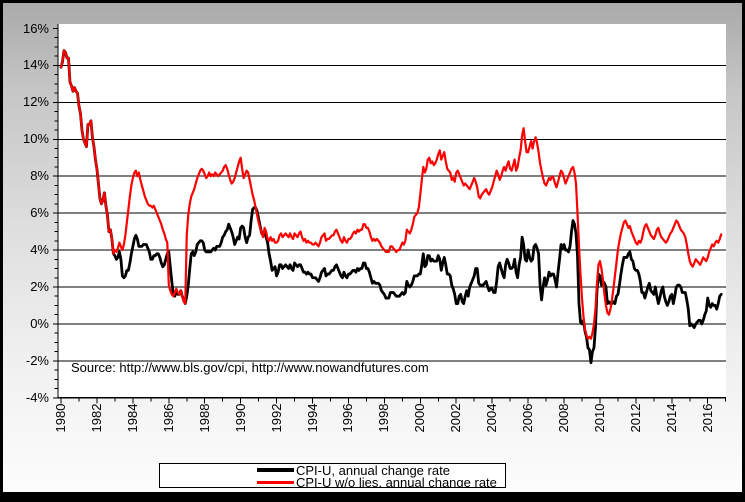 The image size is (745, 502). Describe the element at coordinates (528, 418) in the screenshot. I see `x-axis-label: 2006` at that location.